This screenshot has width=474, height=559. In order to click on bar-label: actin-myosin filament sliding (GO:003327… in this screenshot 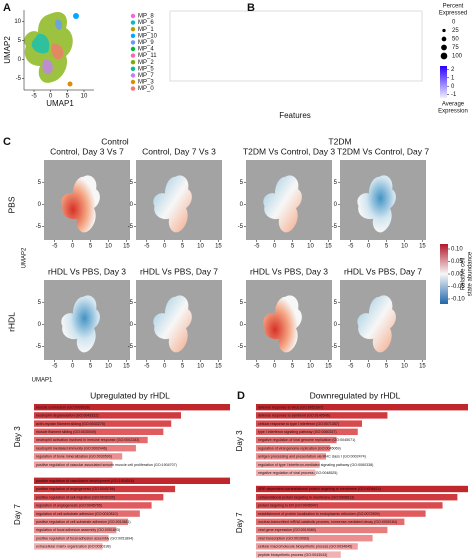, I will do `click(70, 424)`.